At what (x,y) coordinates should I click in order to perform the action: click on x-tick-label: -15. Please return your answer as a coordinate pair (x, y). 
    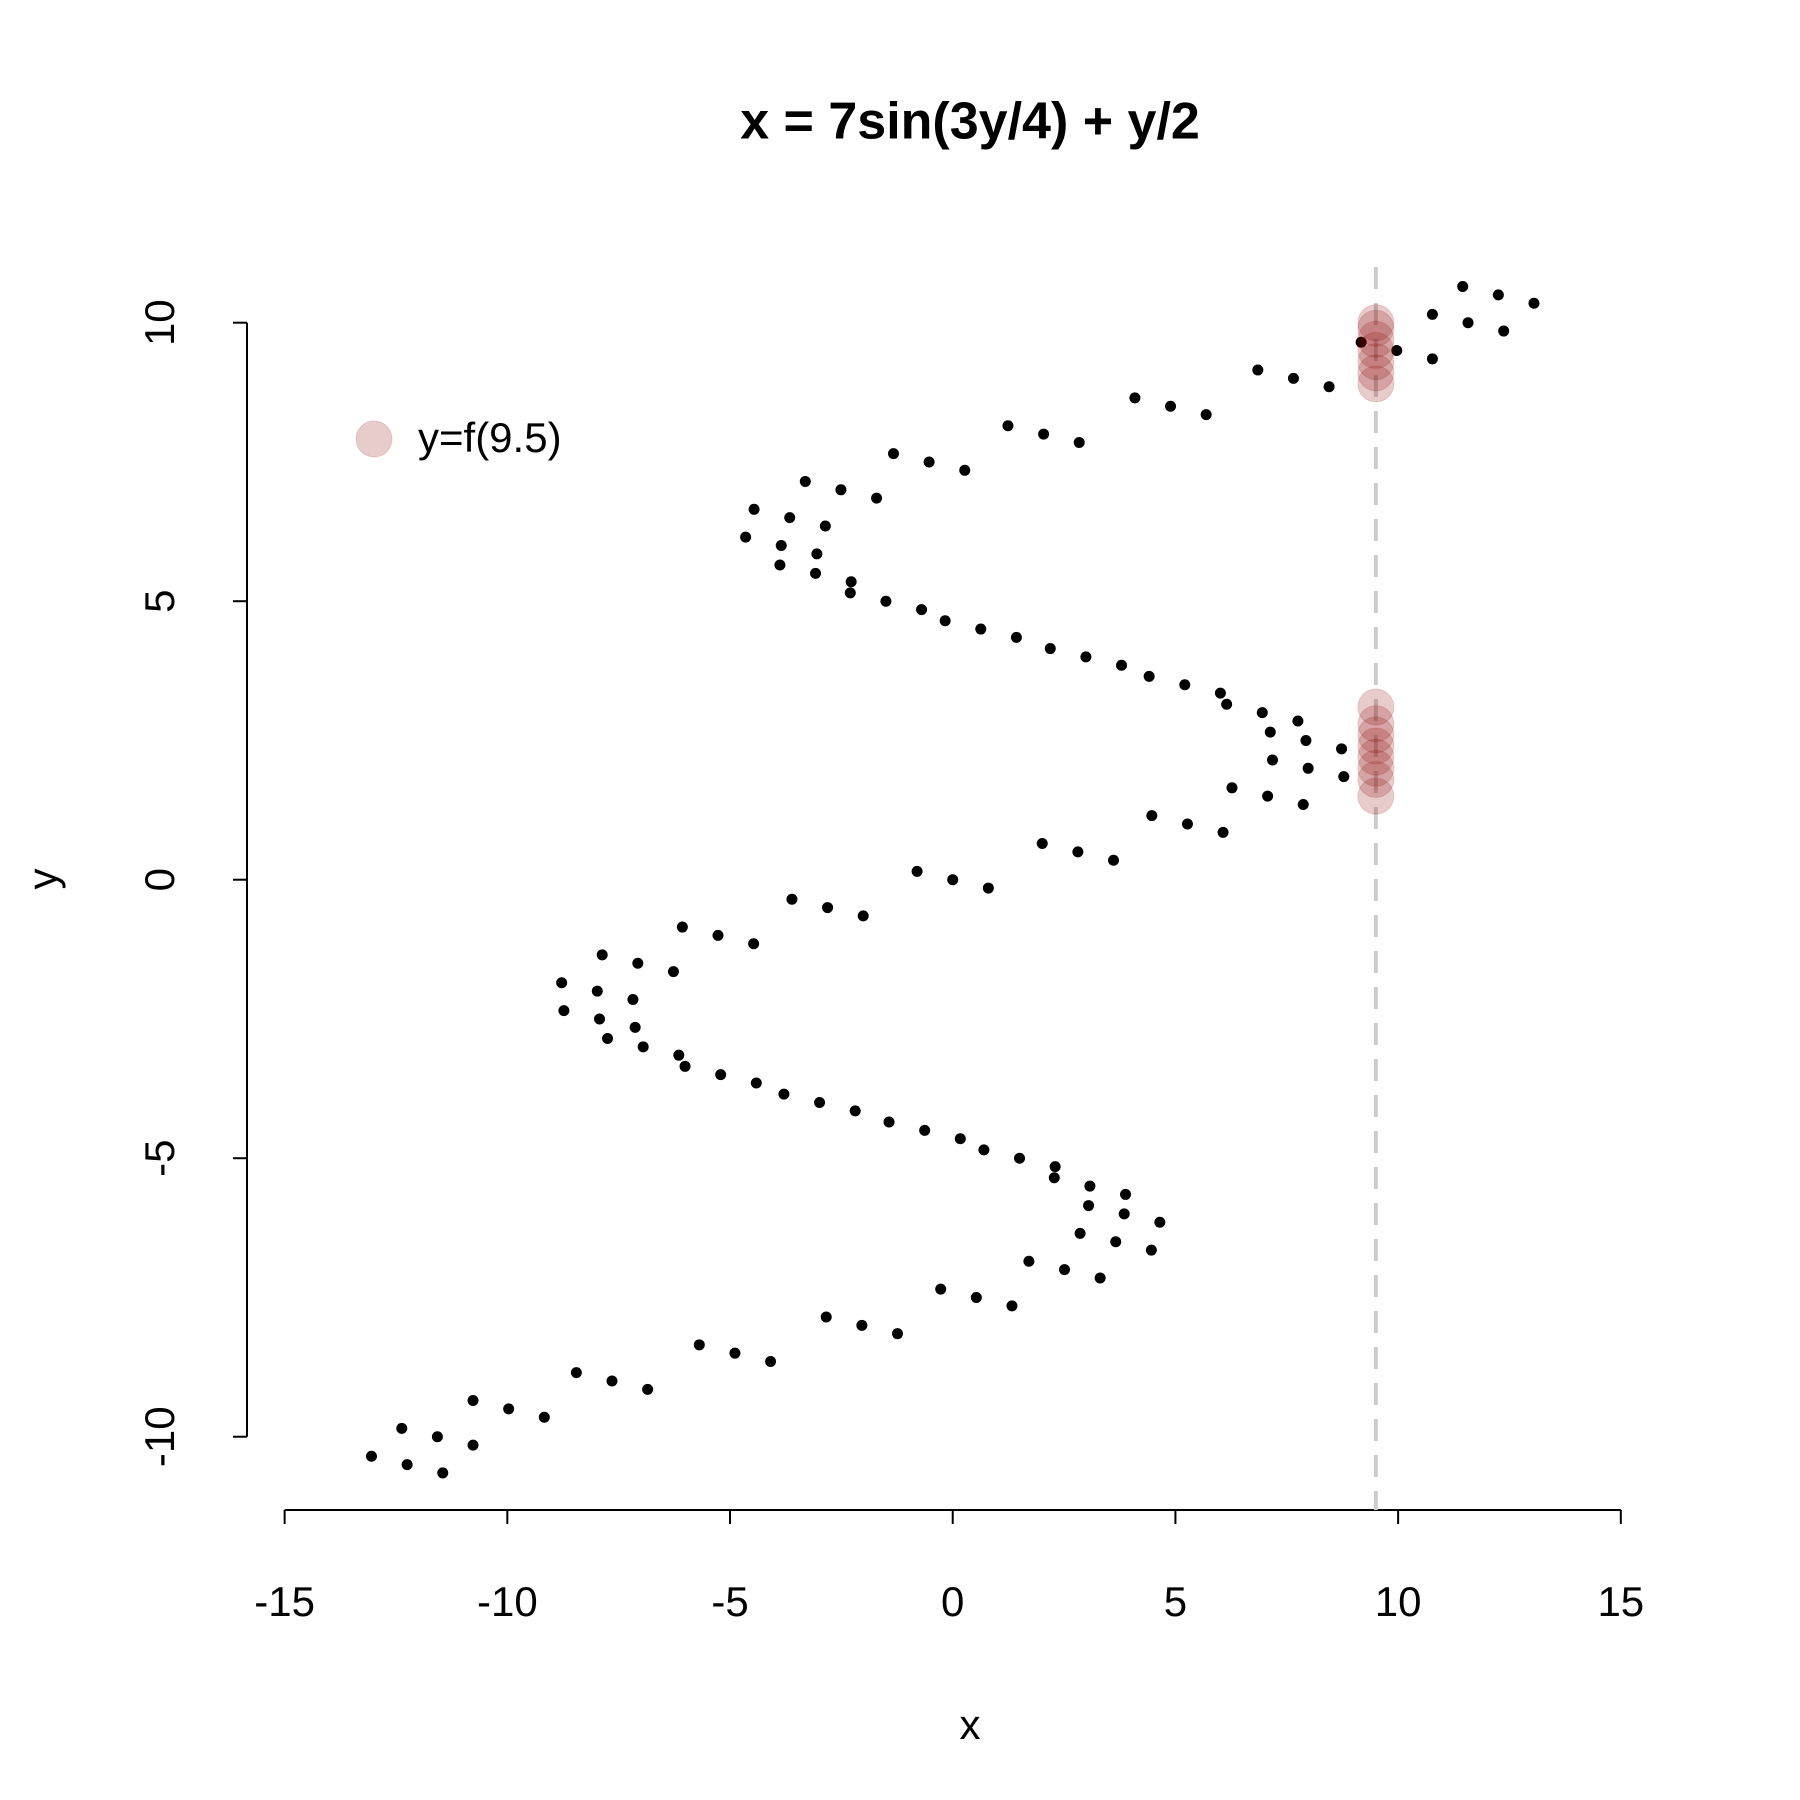
    Looking at the image, I should click on (284, 1601).